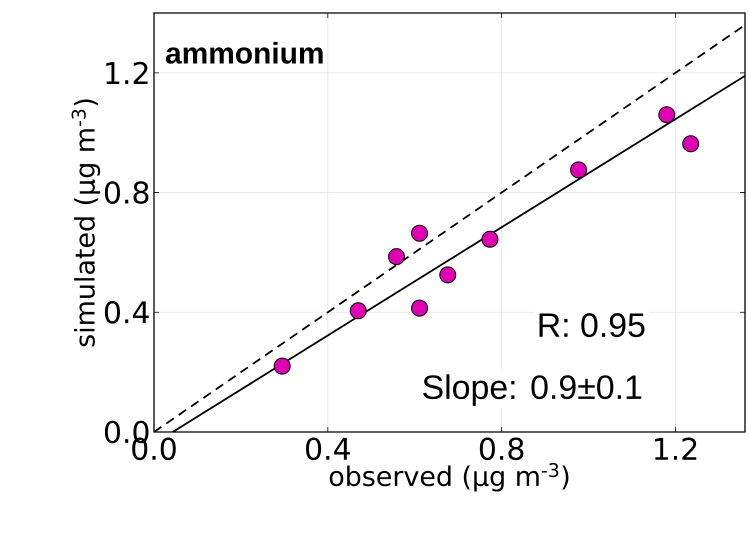 This screenshot has width=749, height=535. I want to click on y-tick-label: 1.2, so click(127, 73).